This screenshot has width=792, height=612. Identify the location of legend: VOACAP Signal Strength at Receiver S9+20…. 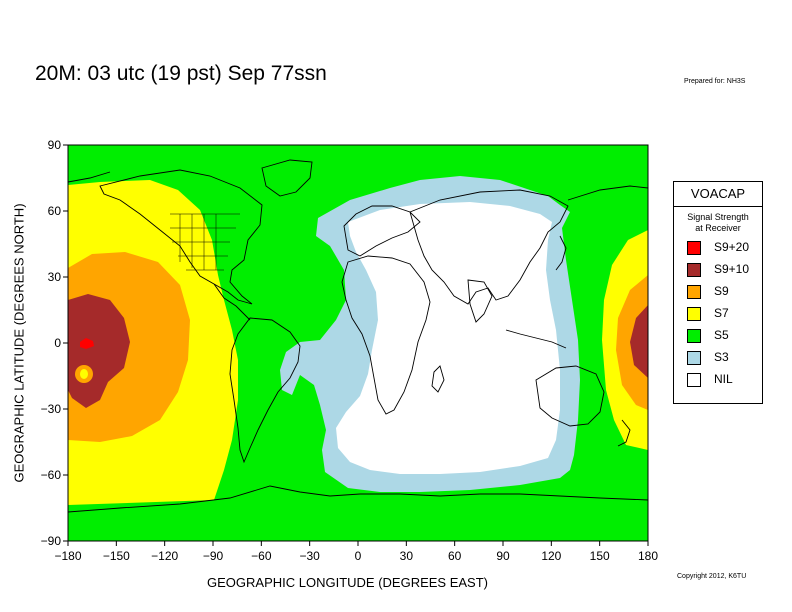
(718, 292).